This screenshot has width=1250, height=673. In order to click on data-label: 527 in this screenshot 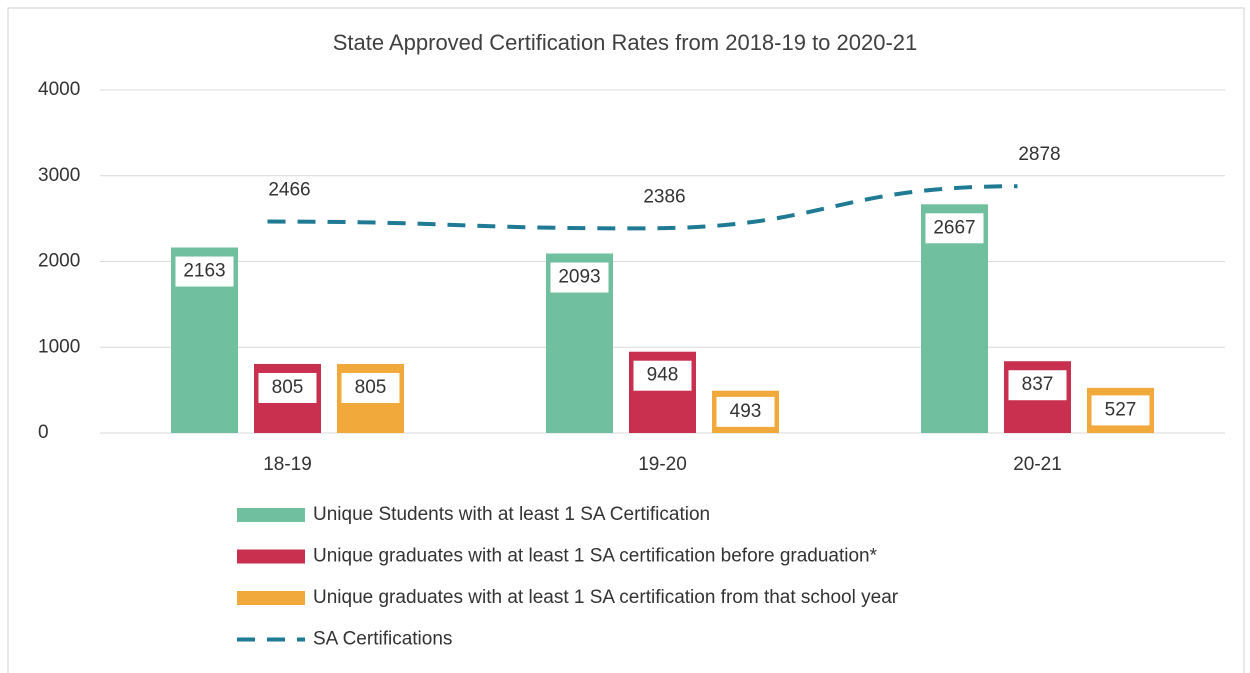, I will do `click(1121, 409)`.